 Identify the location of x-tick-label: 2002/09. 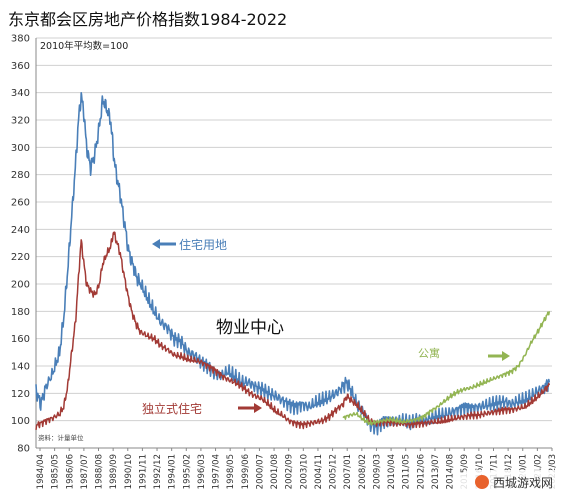
(290, 471).